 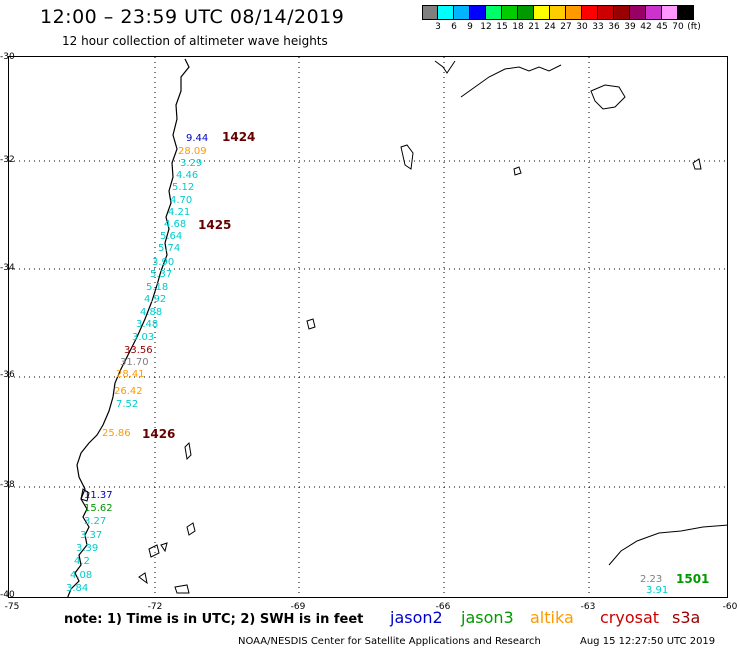 I want to click on wave-height-color-scale: 3 6 9 12 15 18 21 24 27 30 33 36 39 42 45 70 (ft), so click(x=581, y=18).